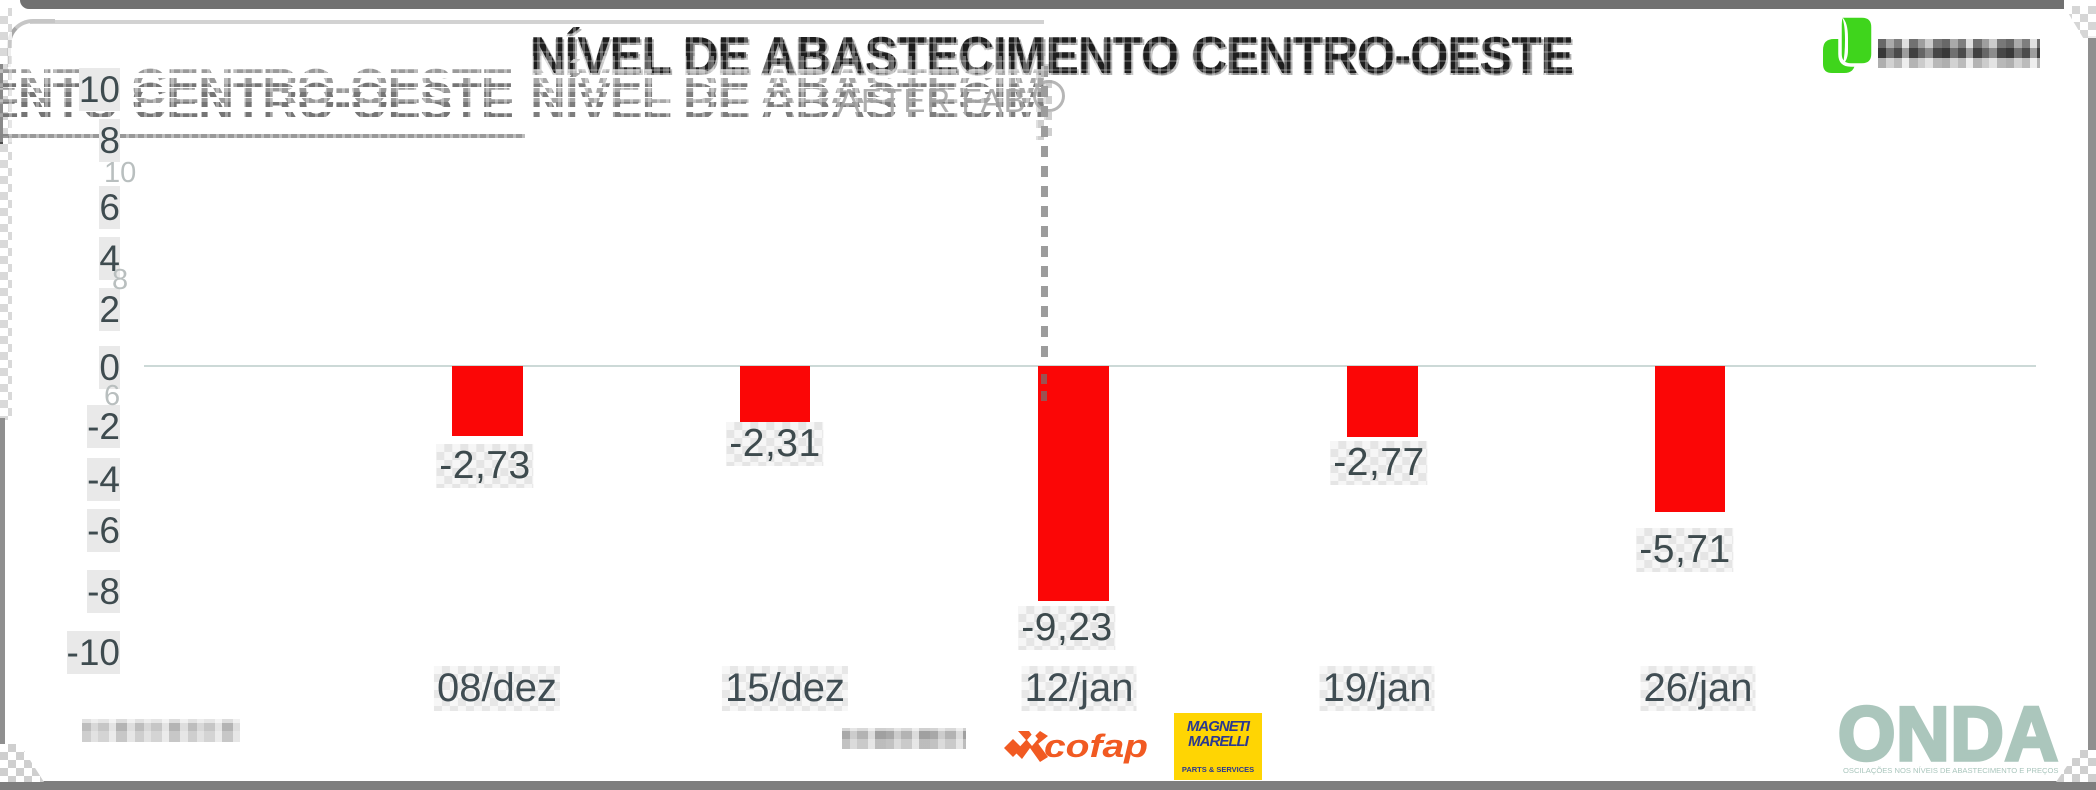  Describe the element at coordinates (1096, 746) in the screenshot. I see `svg-text: cofap` at that location.